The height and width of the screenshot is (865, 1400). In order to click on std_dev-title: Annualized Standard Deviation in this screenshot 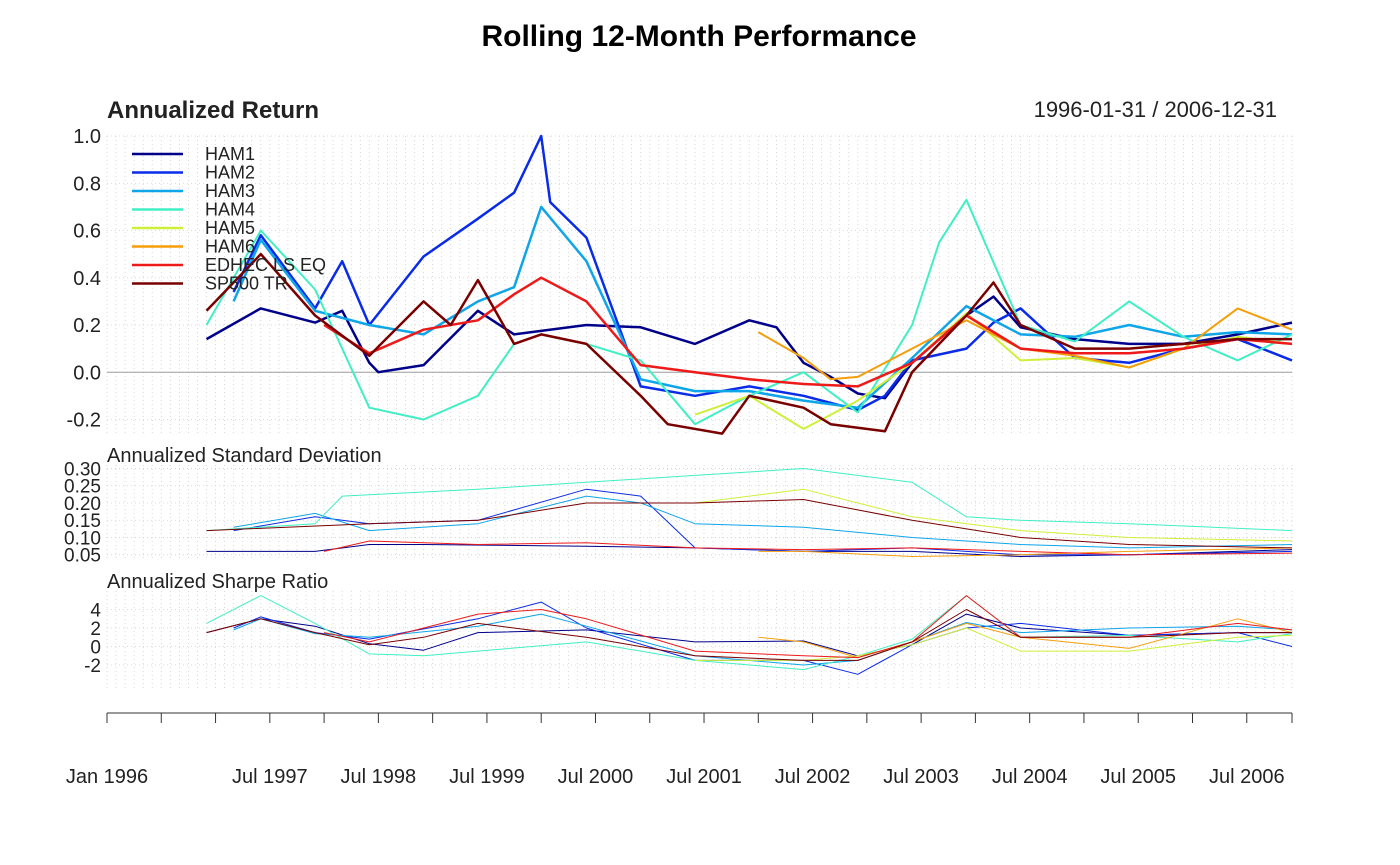, I will do `click(244, 456)`.